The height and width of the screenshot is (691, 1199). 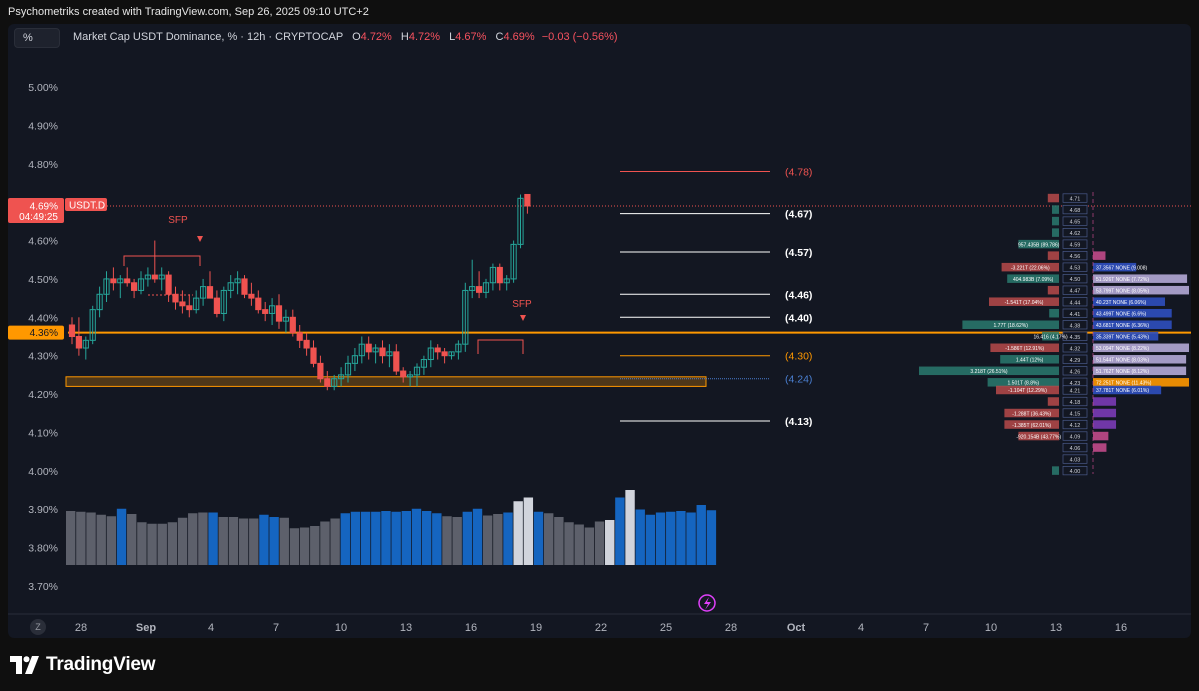 What do you see at coordinates (43, 357) in the screenshot?
I see `y-tick-label: 4.30%` at bounding box center [43, 357].